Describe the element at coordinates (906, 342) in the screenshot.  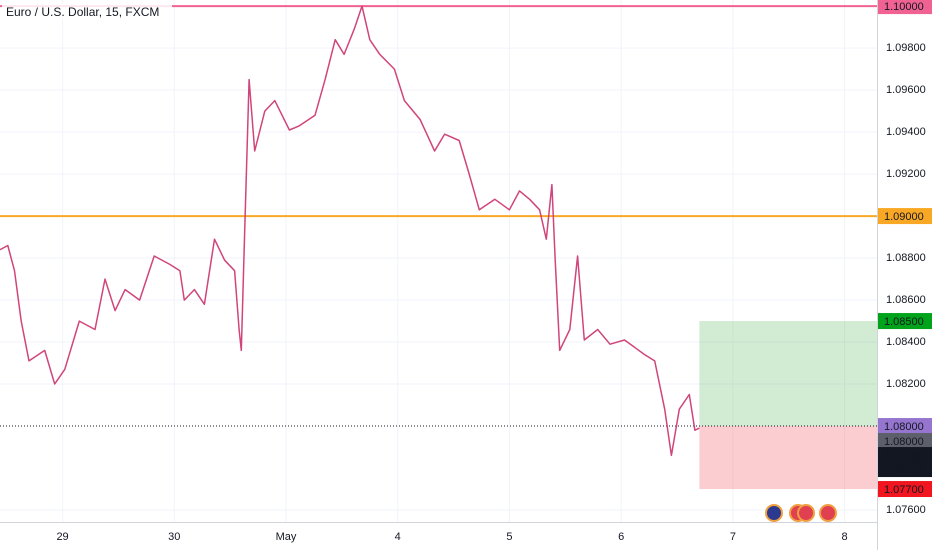
I see `y-tick-label: 1.08400` at that location.